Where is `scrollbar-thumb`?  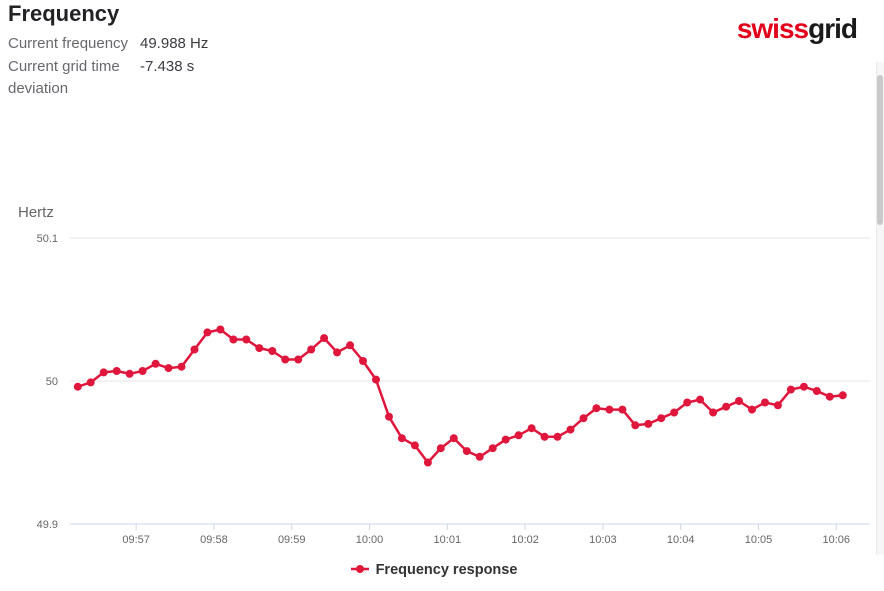
scrollbar-thumb is located at coordinates (880, 150).